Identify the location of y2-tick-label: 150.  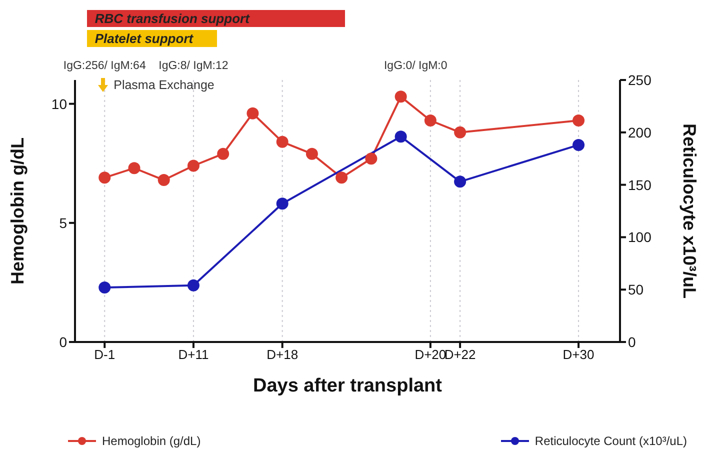
(640, 184).